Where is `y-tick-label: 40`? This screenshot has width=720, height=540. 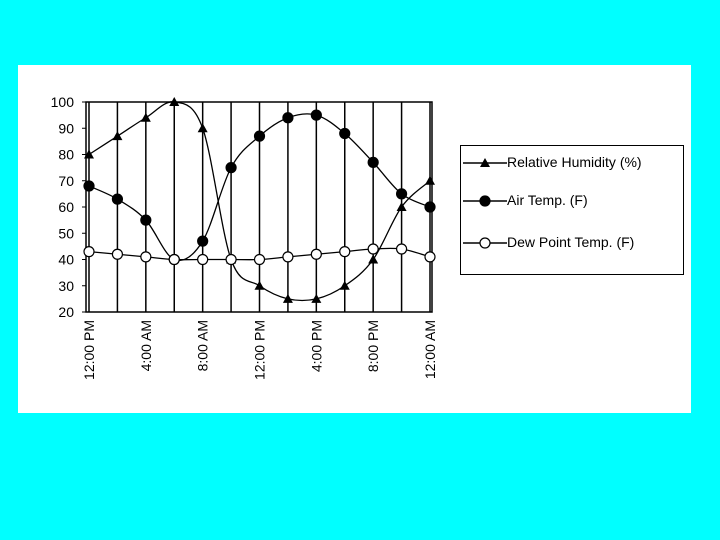
y-tick-label: 40 is located at coordinates (66, 260).